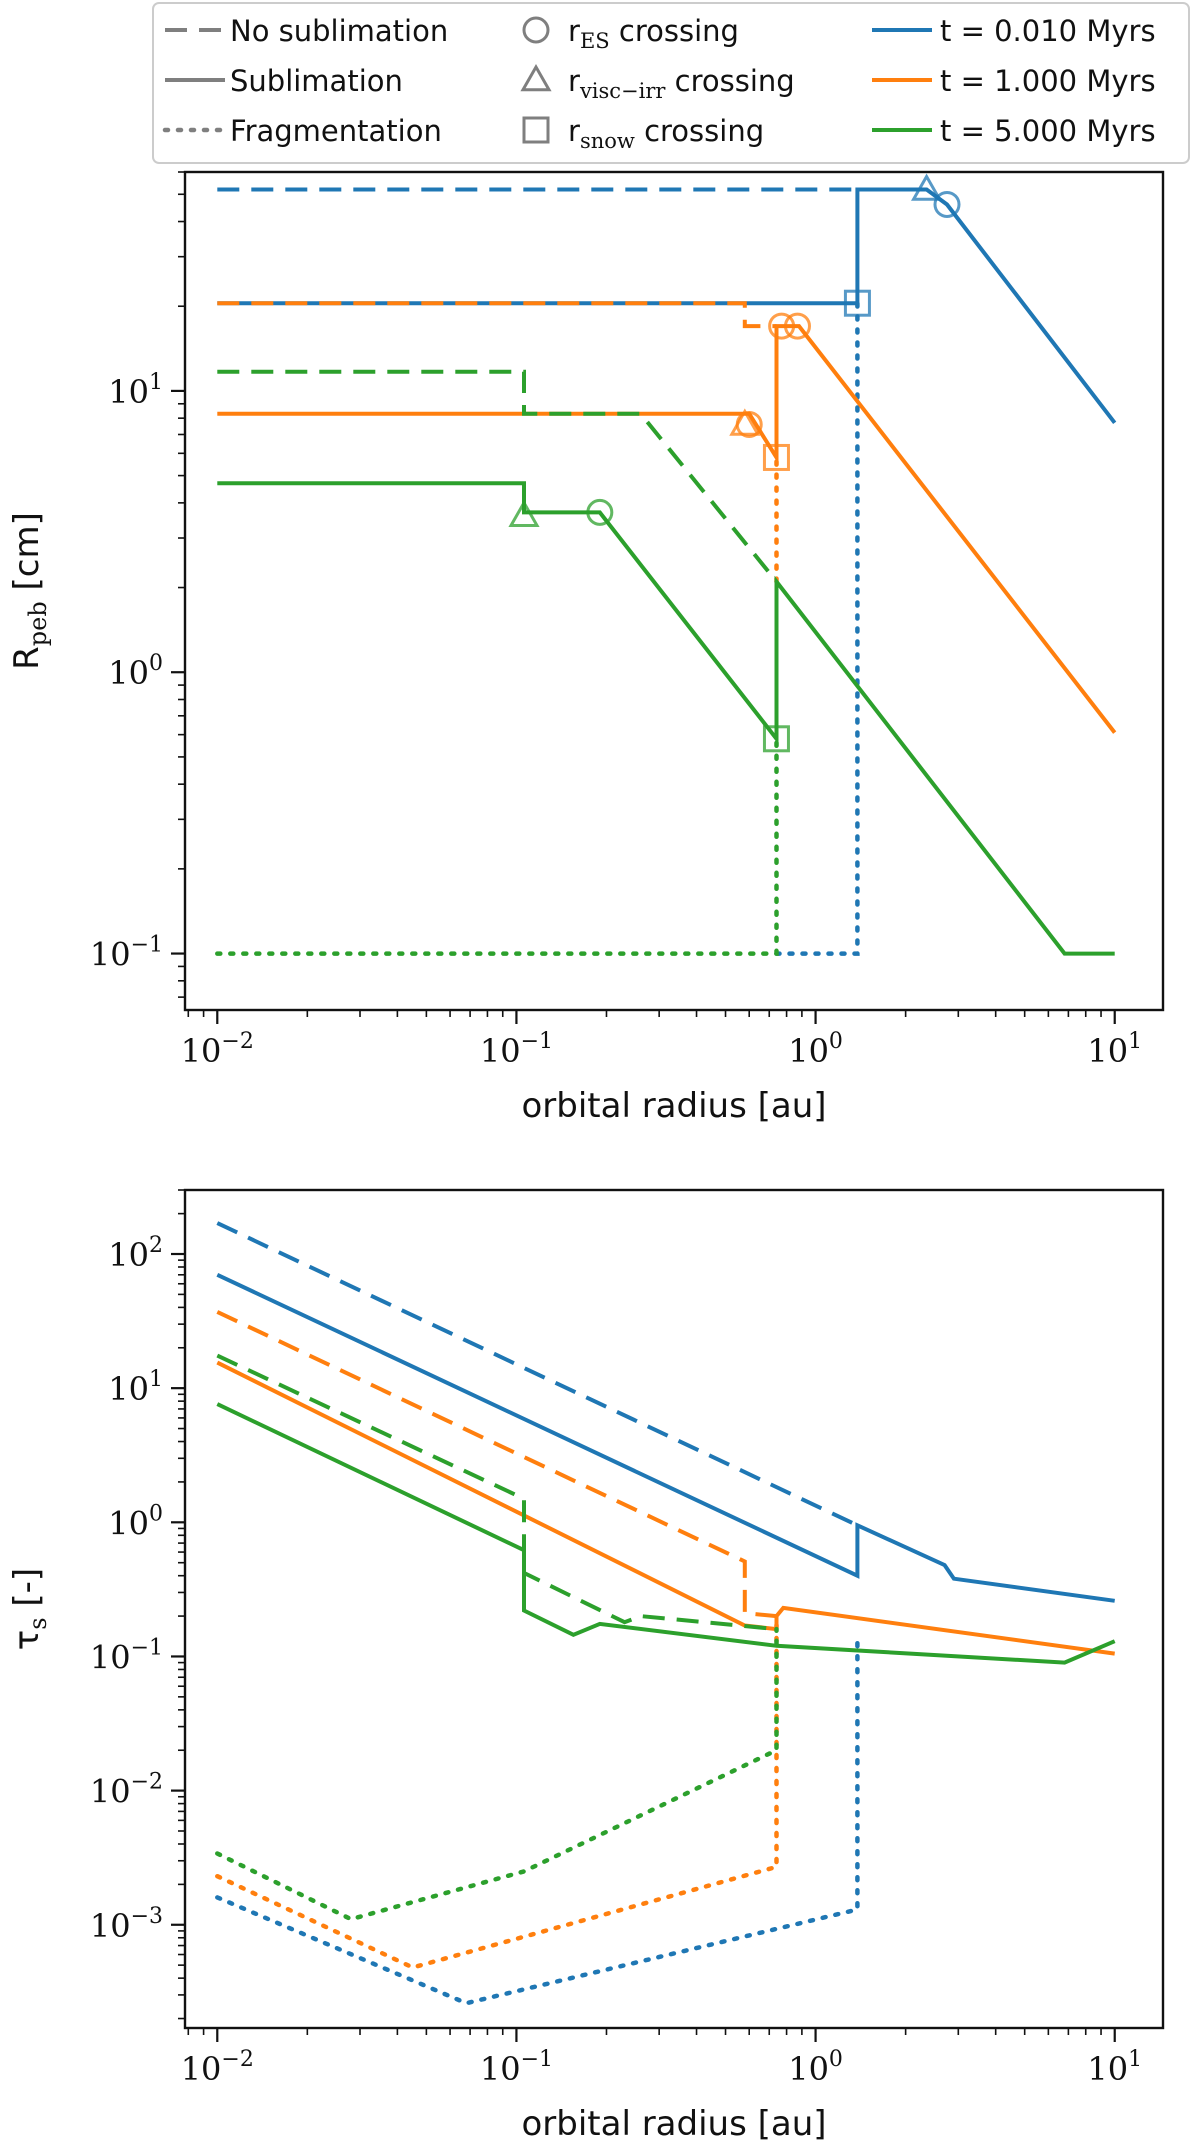 The image size is (1200, 2154). What do you see at coordinates (681, 83) in the screenshot?
I see `legend-label: rvisc−irr crossing` at bounding box center [681, 83].